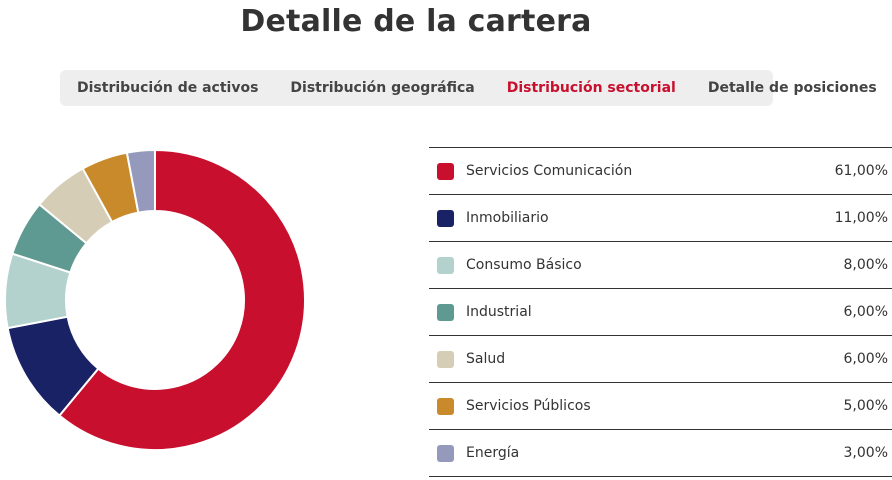 Image resolution: width=892 pixels, height=480 pixels. I want to click on page-title: Detalle de la cartera, so click(416, 21).